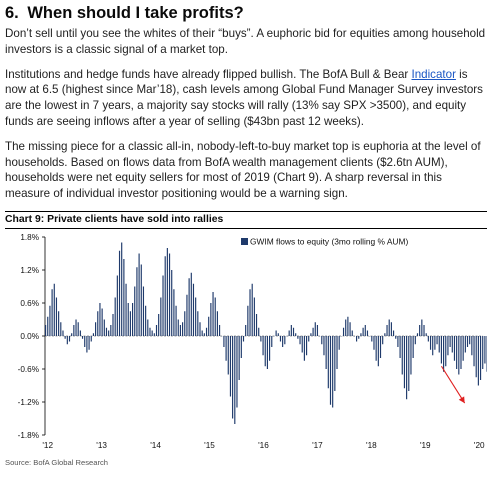  What do you see at coordinates (329, 241) in the screenshot?
I see `legend-label: GWIM flows to equity (3mo rolling % AUM)` at bounding box center [329, 241].